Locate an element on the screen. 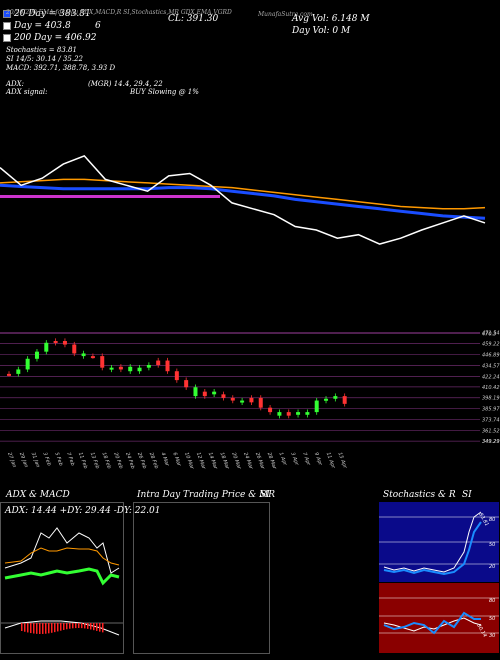 Image resolution: width=500 pixels, height=660 pixels. adx-panel: ADX: 14.44 +DY: 29.44 -DY: 22.01 is located at coordinates (80, 578).